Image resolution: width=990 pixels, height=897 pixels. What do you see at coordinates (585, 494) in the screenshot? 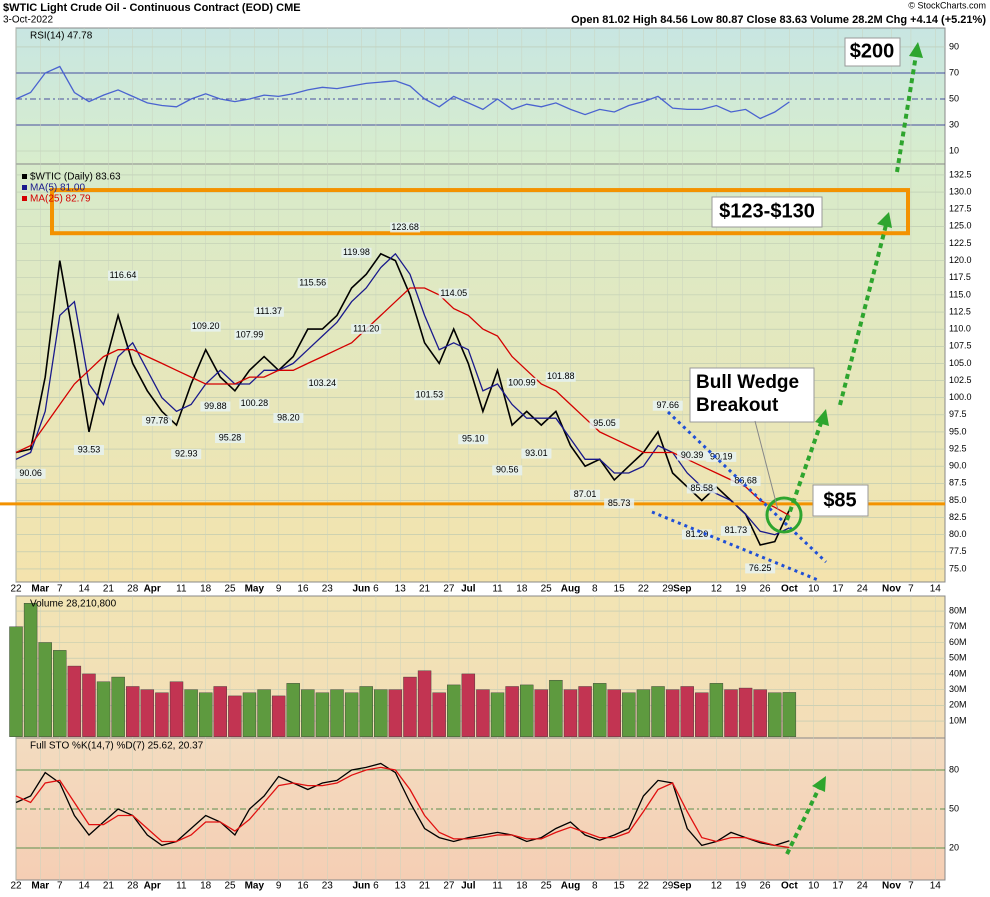
I see `peak-label: 87.01` at bounding box center [585, 494].